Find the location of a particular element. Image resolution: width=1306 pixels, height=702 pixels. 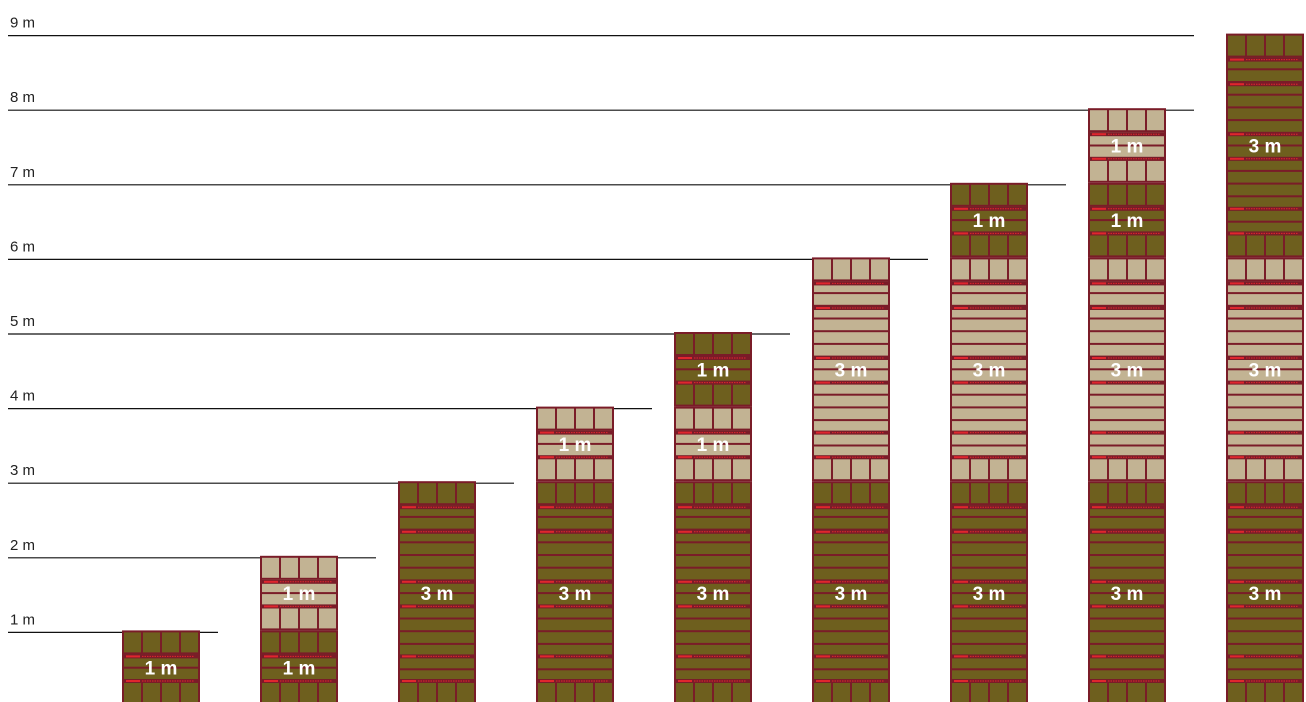

column-5: 3 m 1 m 1 m is located at coordinates (713, 517).